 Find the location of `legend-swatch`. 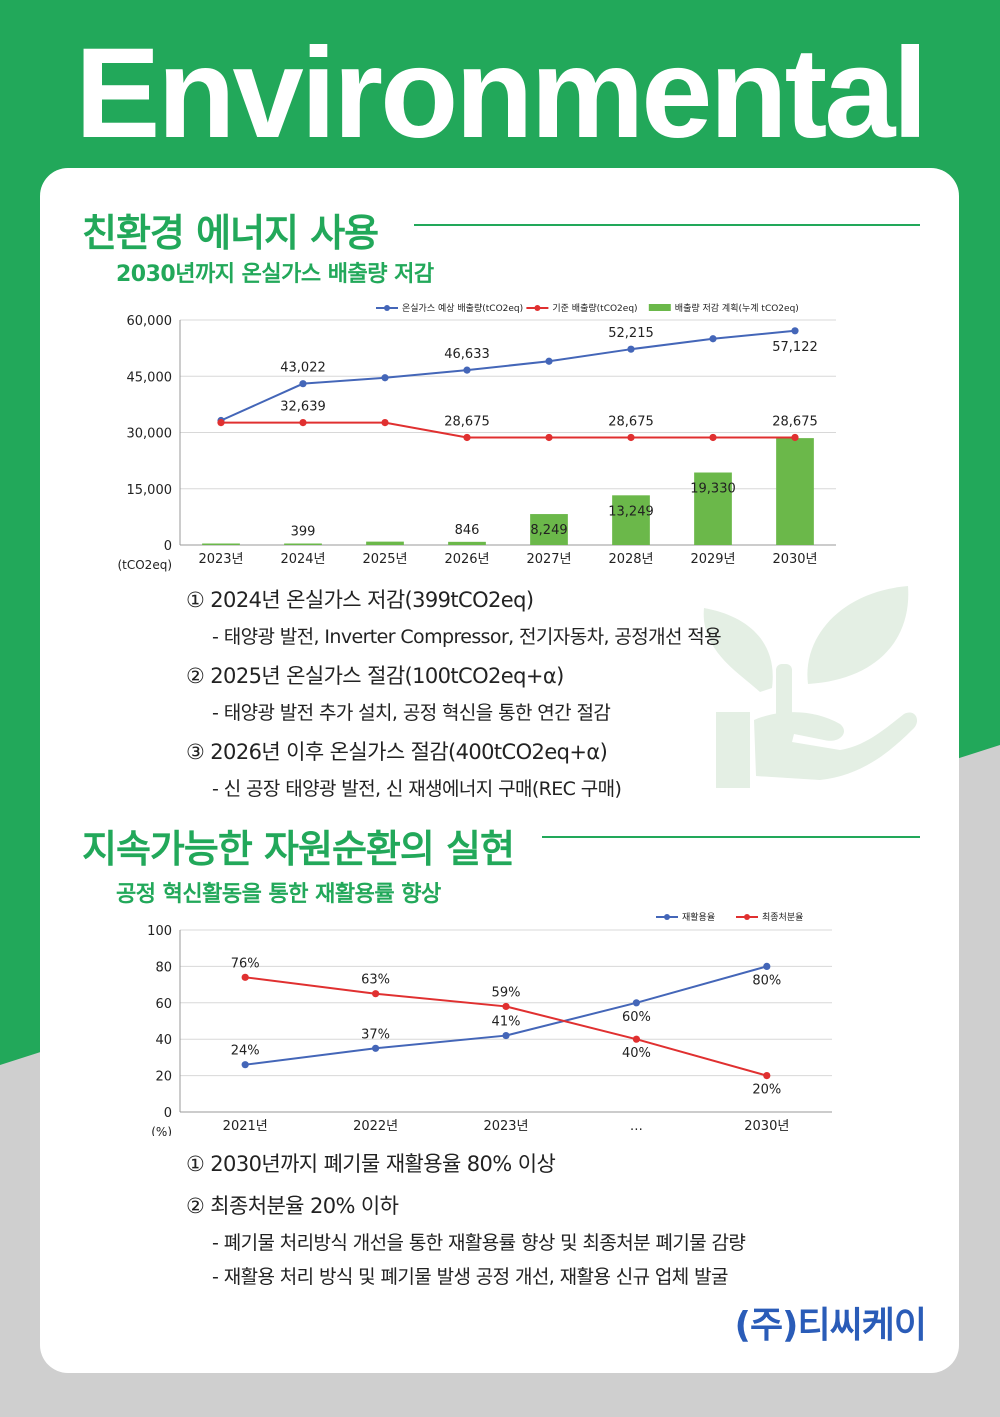

legend-swatch is located at coordinates (659, 307).